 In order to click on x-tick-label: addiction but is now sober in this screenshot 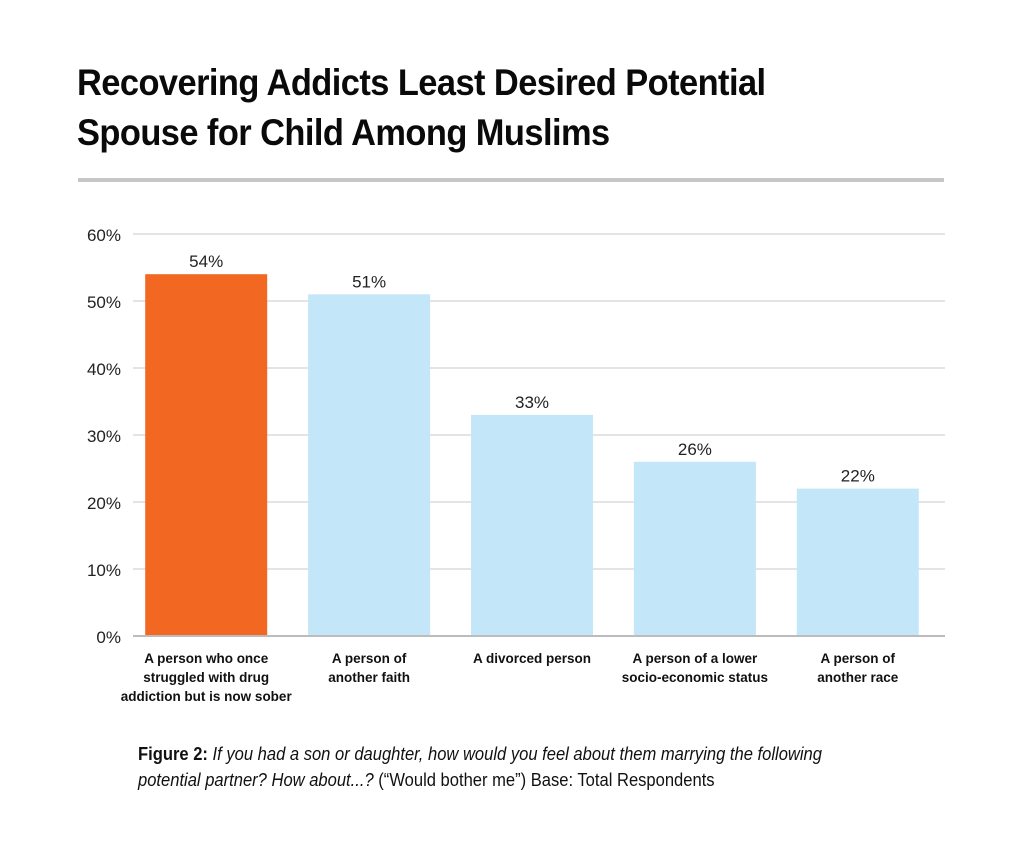, I will do `click(207, 696)`.